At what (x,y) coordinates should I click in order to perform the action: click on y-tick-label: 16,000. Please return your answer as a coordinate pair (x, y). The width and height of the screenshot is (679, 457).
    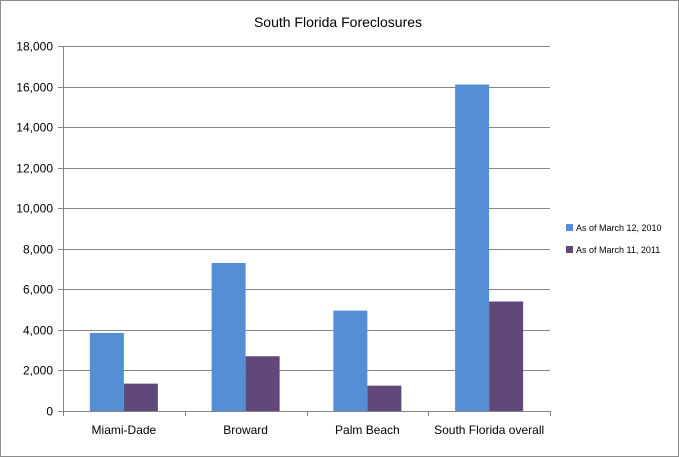
    Looking at the image, I should click on (34, 88).